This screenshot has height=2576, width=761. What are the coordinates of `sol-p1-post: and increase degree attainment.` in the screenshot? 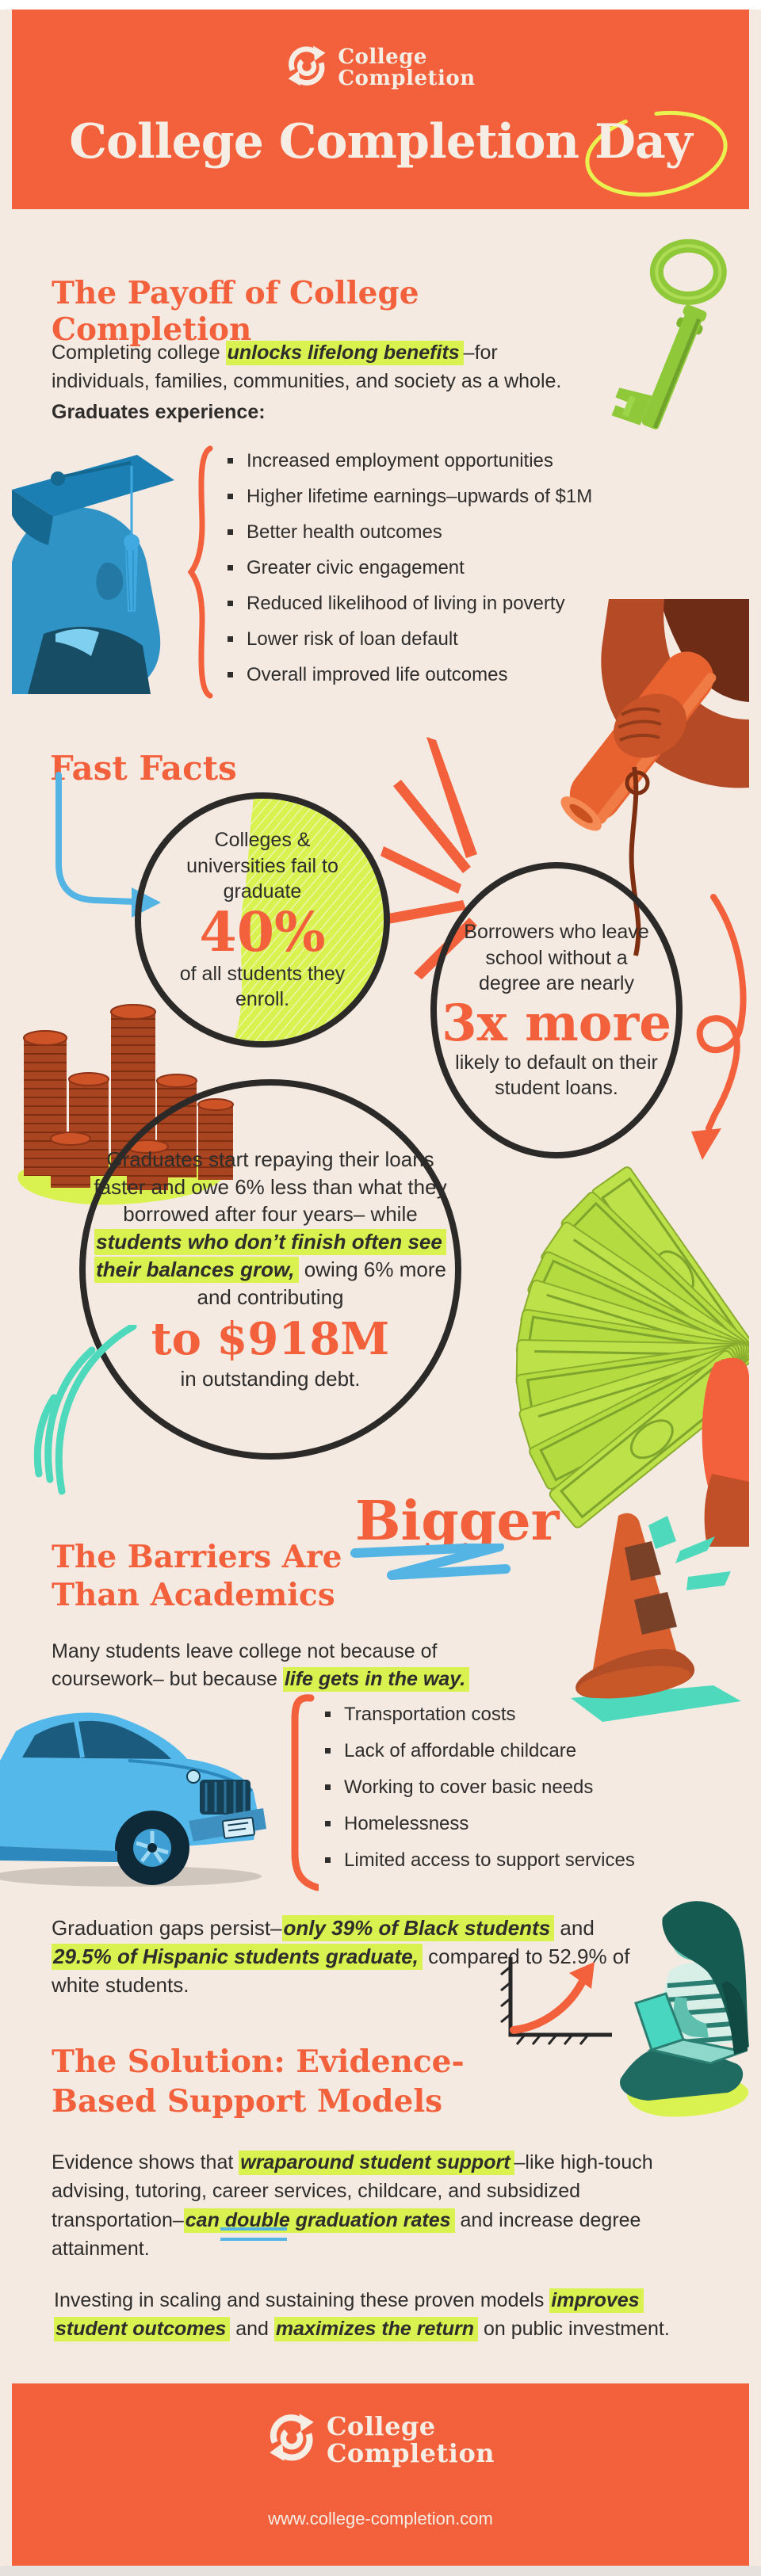 It's located at (346, 2234).